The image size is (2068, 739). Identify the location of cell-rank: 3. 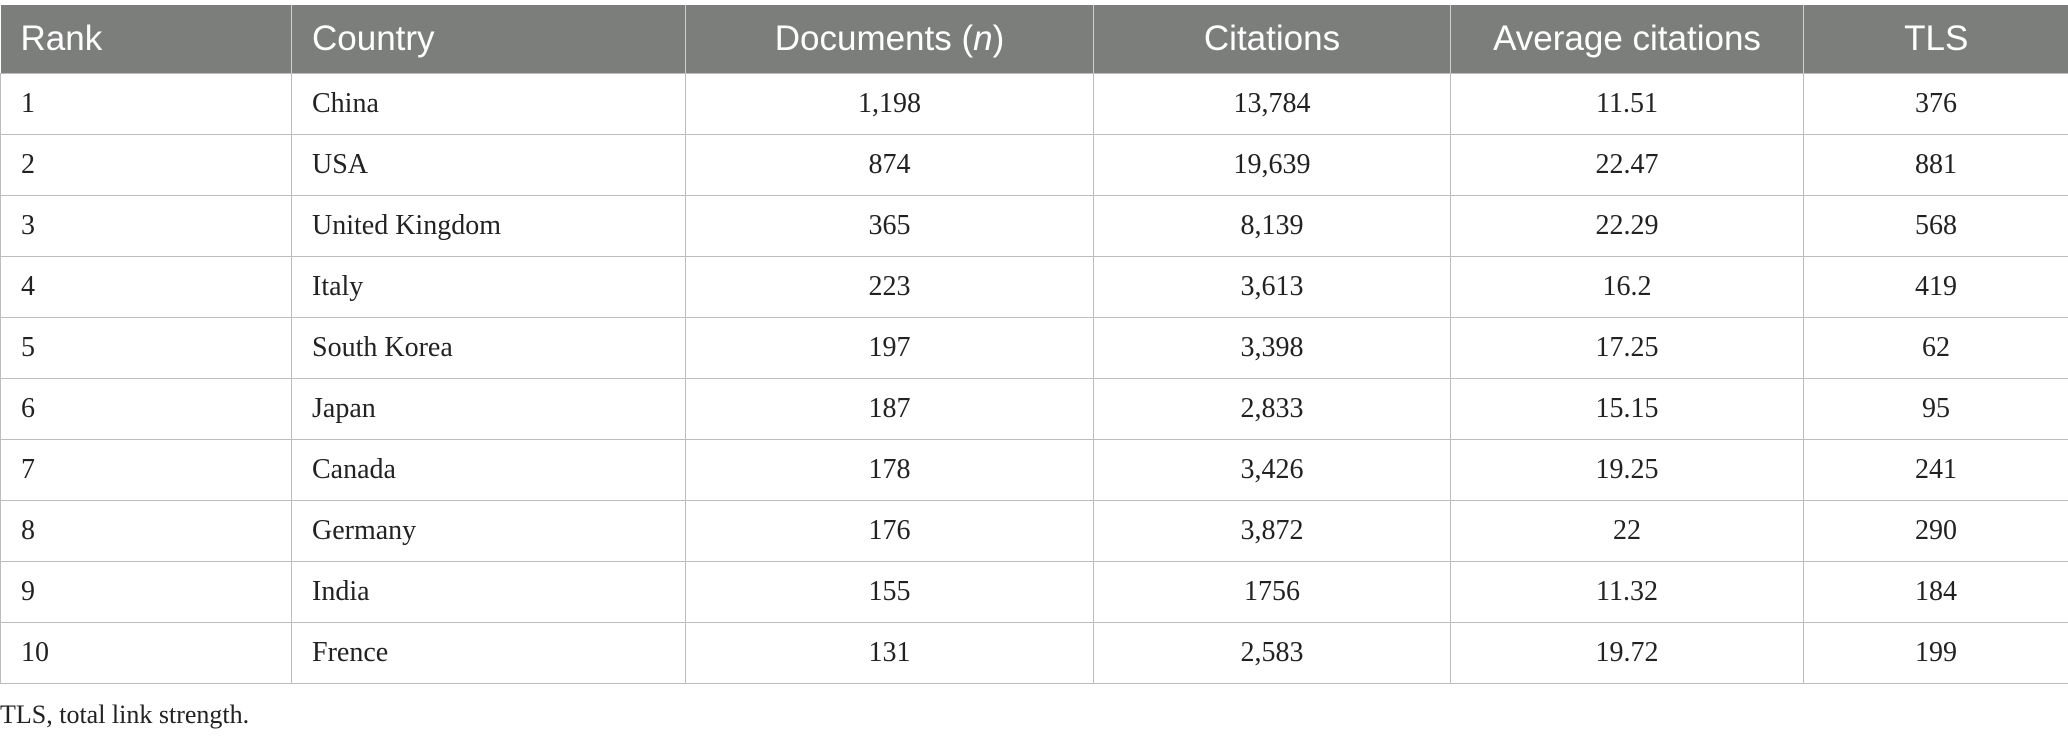
(146, 226).